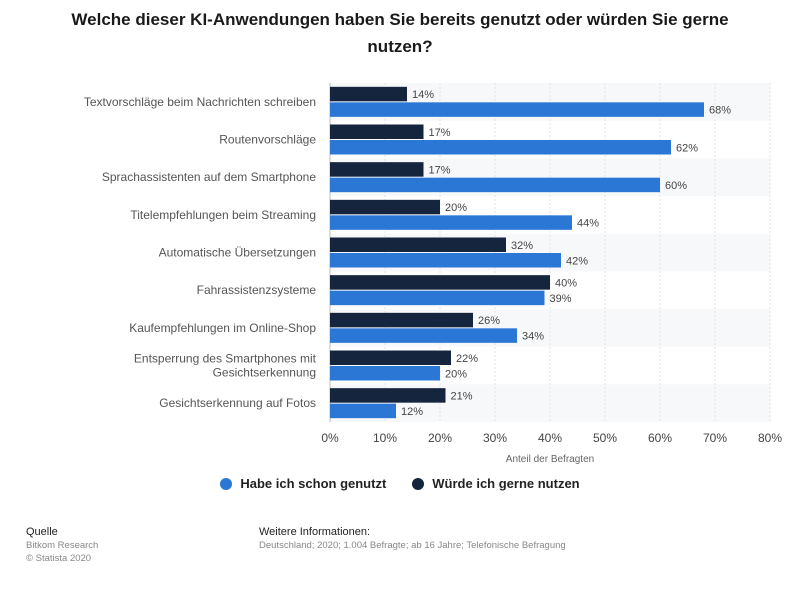 The image size is (800, 594). I want to click on category-label: Routenvorschläge, so click(267, 140).